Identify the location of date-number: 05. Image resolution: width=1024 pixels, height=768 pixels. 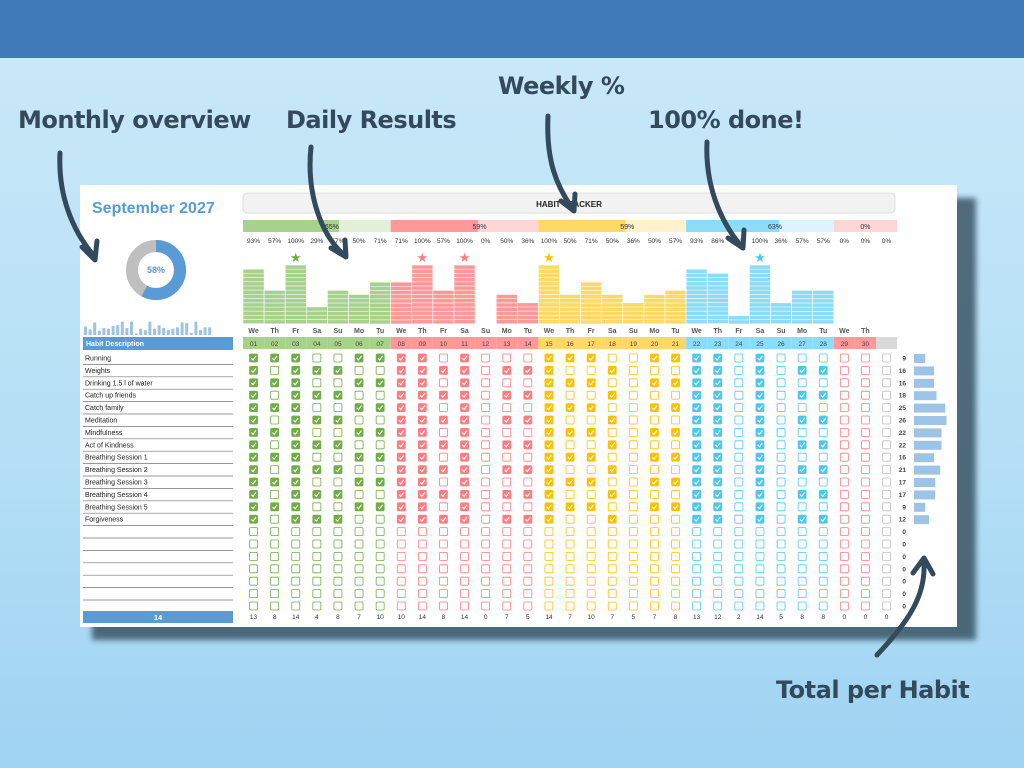
(338, 344).